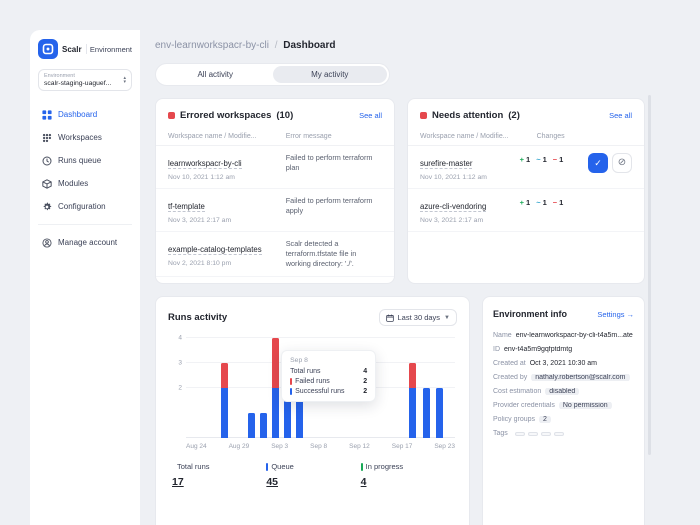 This screenshot has width=700, height=525. What do you see at coordinates (616, 314) in the screenshot?
I see `settings-link: Settings →` at bounding box center [616, 314].